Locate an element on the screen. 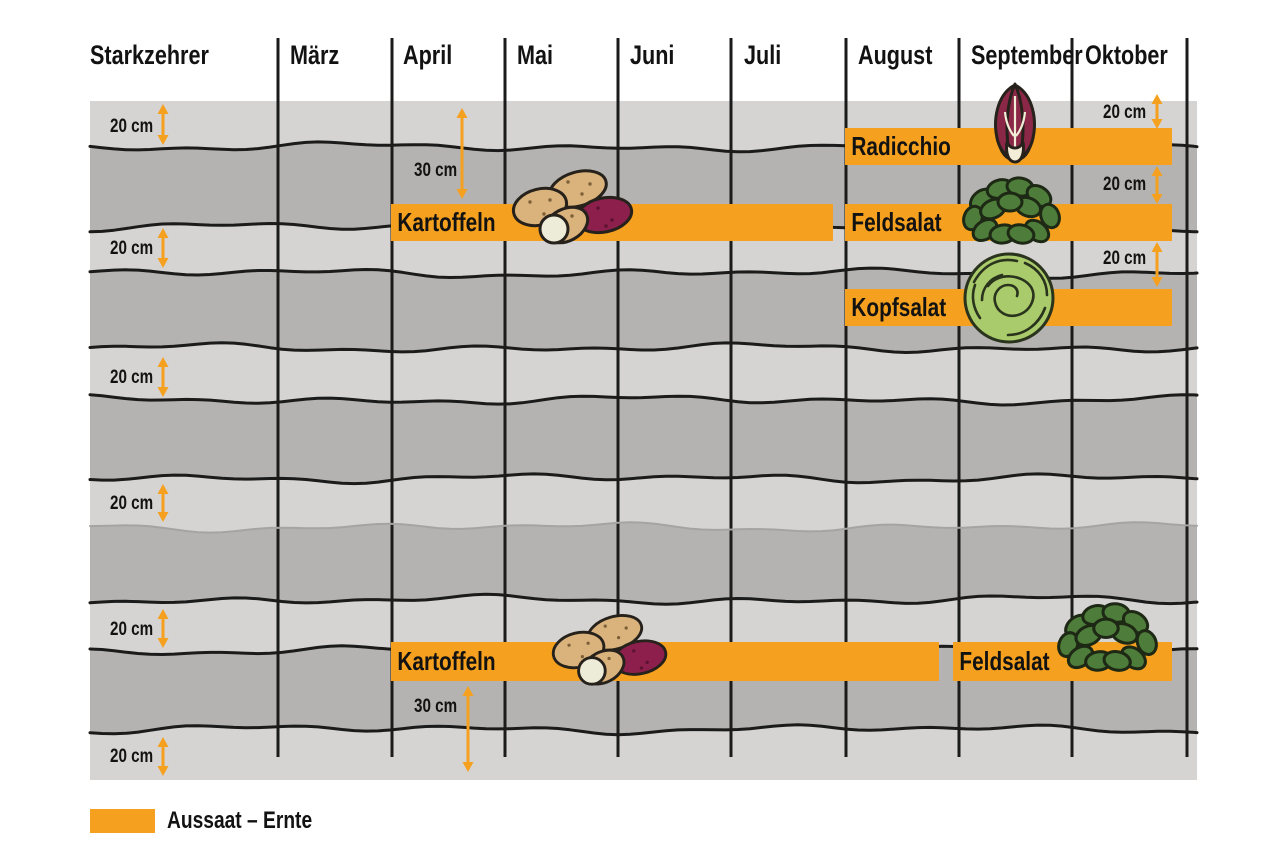 This screenshot has width=1279, height=853. bar-label: Kopfsalat is located at coordinates (899, 307).